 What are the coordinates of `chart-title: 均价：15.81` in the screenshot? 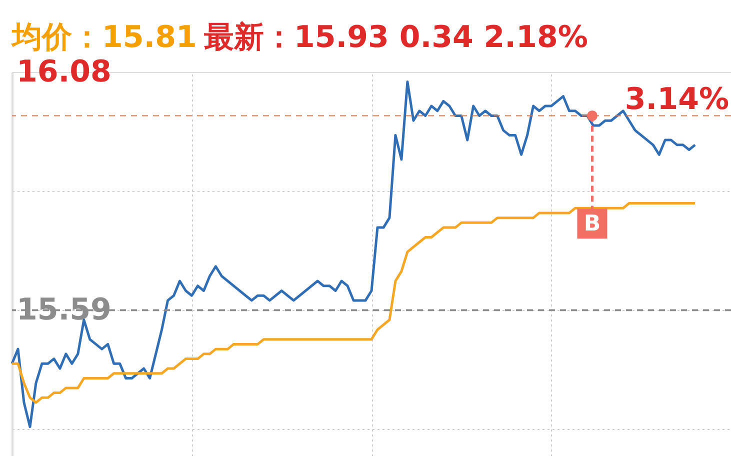 It's located at (103, 37).